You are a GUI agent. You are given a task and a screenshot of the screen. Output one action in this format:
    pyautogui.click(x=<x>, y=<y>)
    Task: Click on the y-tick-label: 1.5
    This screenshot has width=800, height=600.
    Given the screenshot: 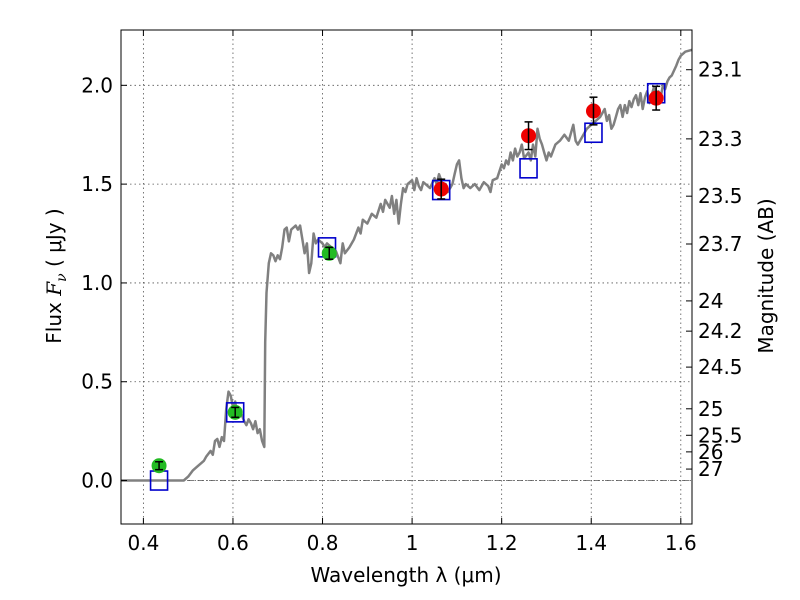 What is the action you would take?
    pyautogui.click(x=97, y=184)
    